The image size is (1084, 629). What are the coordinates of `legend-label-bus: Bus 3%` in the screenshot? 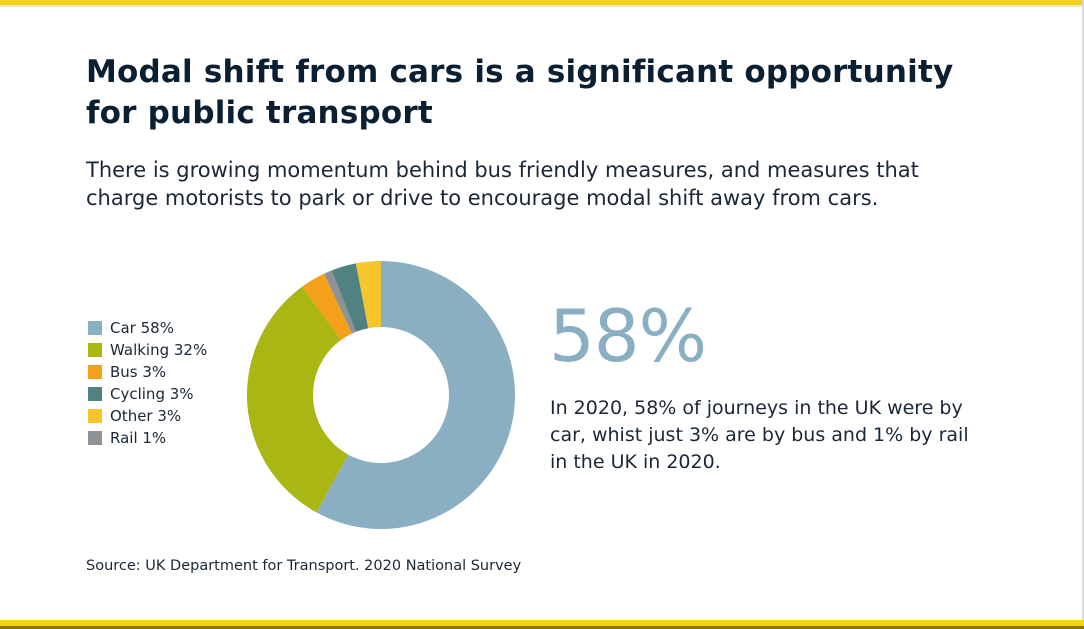 It's located at (138, 372).